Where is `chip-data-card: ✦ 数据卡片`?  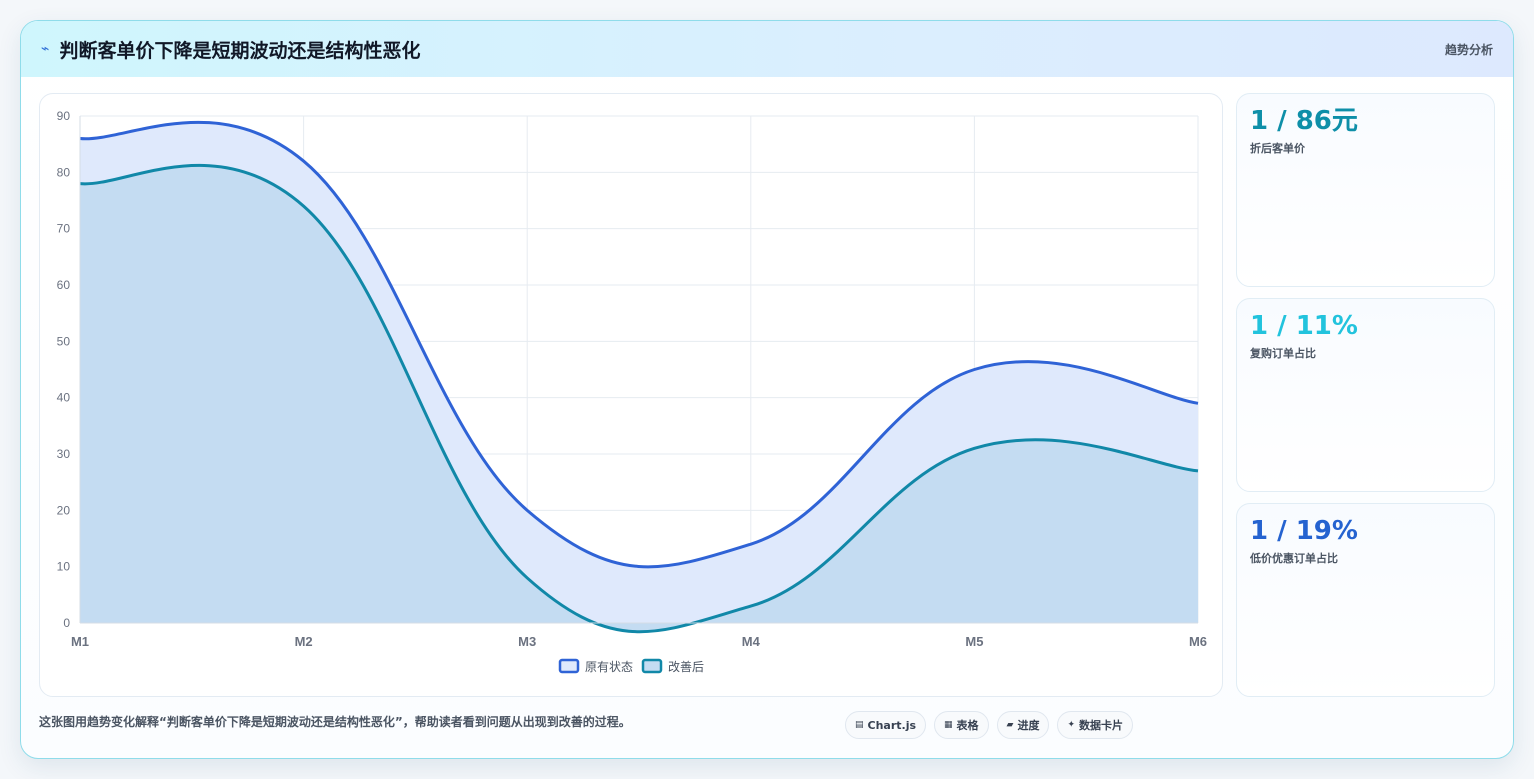 chip-data-card: ✦ 数据卡片 is located at coordinates (1095, 725).